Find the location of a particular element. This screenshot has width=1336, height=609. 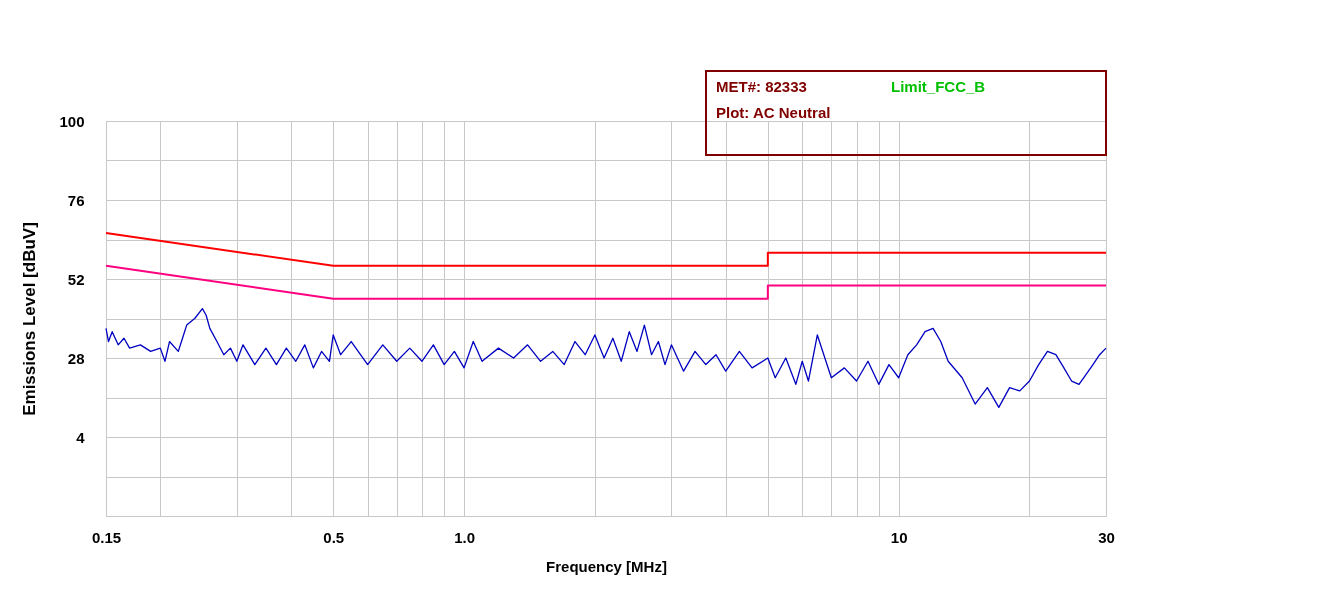

y-tick-label: 28 is located at coordinates (76, 358).